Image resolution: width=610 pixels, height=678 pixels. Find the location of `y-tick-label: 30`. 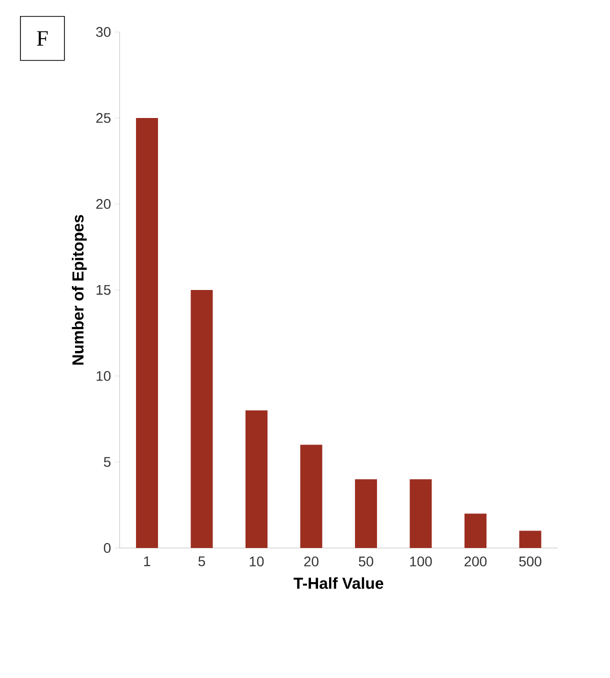

y-tick-label: 30 is located at coordinates (103, 32).